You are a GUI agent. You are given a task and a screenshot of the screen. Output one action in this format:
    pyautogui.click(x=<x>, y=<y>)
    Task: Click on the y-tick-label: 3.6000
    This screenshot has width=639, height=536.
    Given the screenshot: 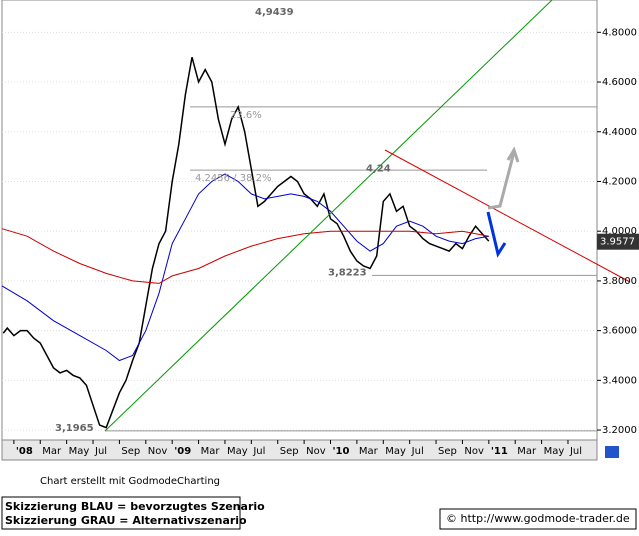 What is the action you would take?
    pyautogui.click(x=619, y=331)
    